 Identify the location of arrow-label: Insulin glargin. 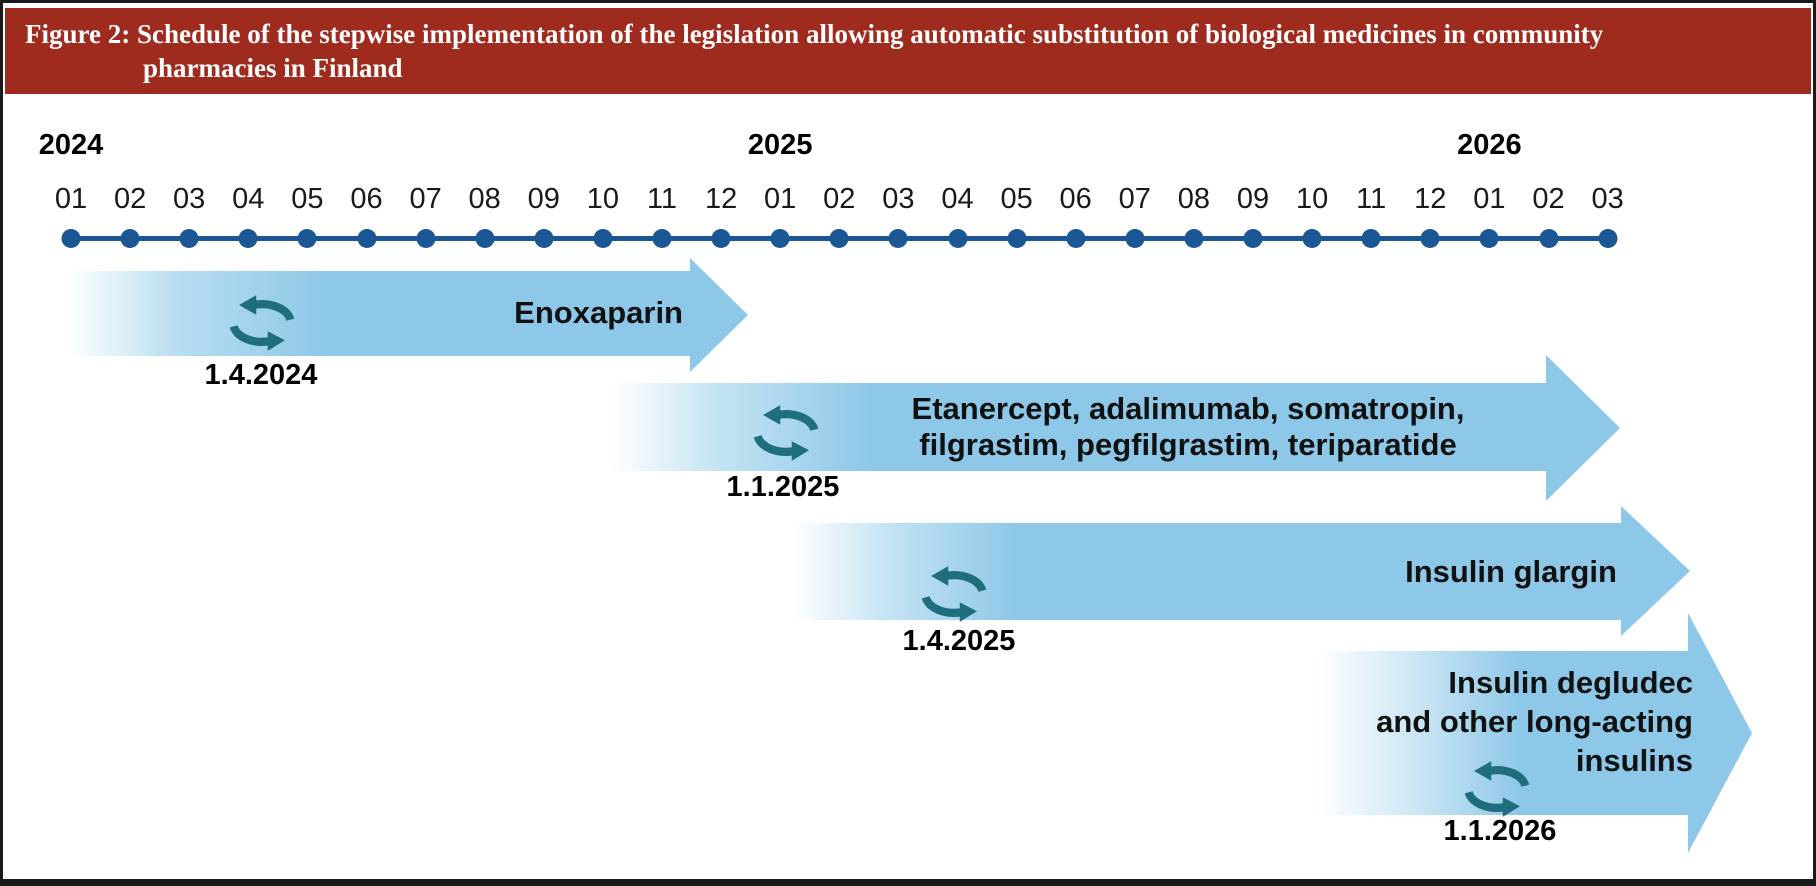
(1511, 571).